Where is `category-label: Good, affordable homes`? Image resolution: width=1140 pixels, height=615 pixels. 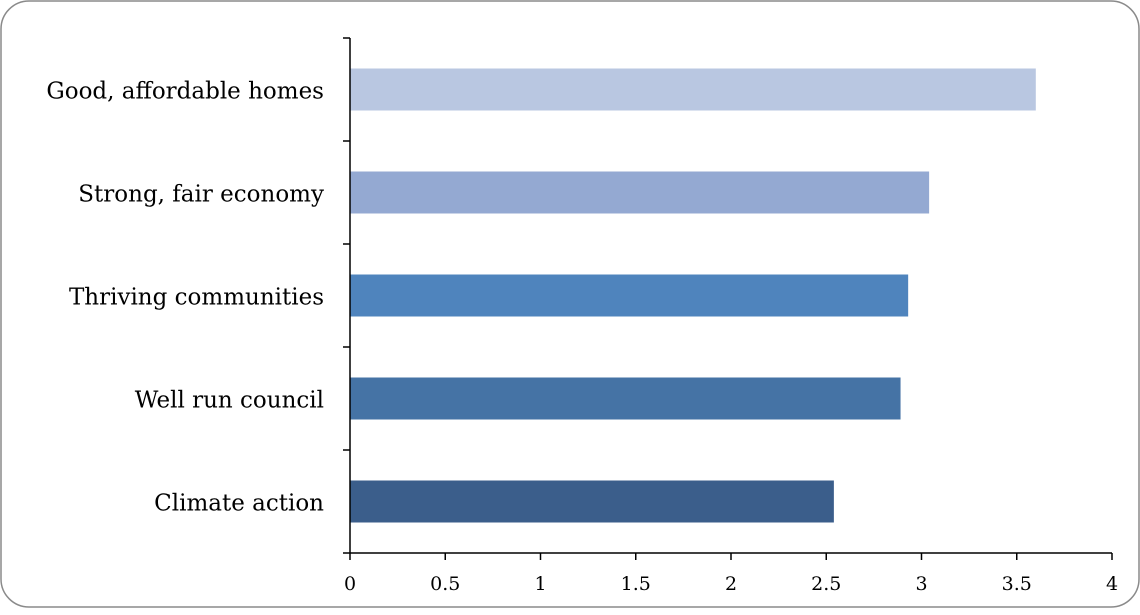 category-label: Good, affordable homes is located at coordinates (185, 92).